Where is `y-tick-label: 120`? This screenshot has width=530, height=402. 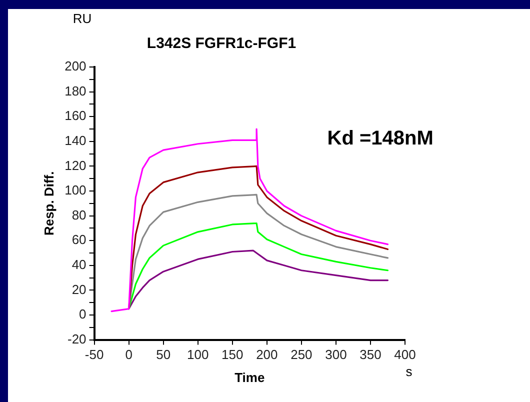 y-tick-label: 120 is located at coordinates (75, 165).